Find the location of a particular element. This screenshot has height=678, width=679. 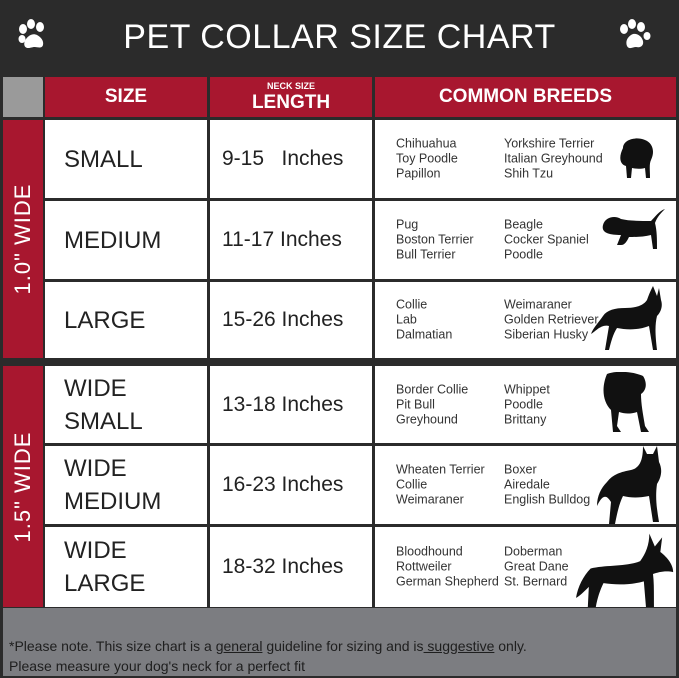

header-neck-size-label: NECK SIZE is located at coordinates (290, 86).